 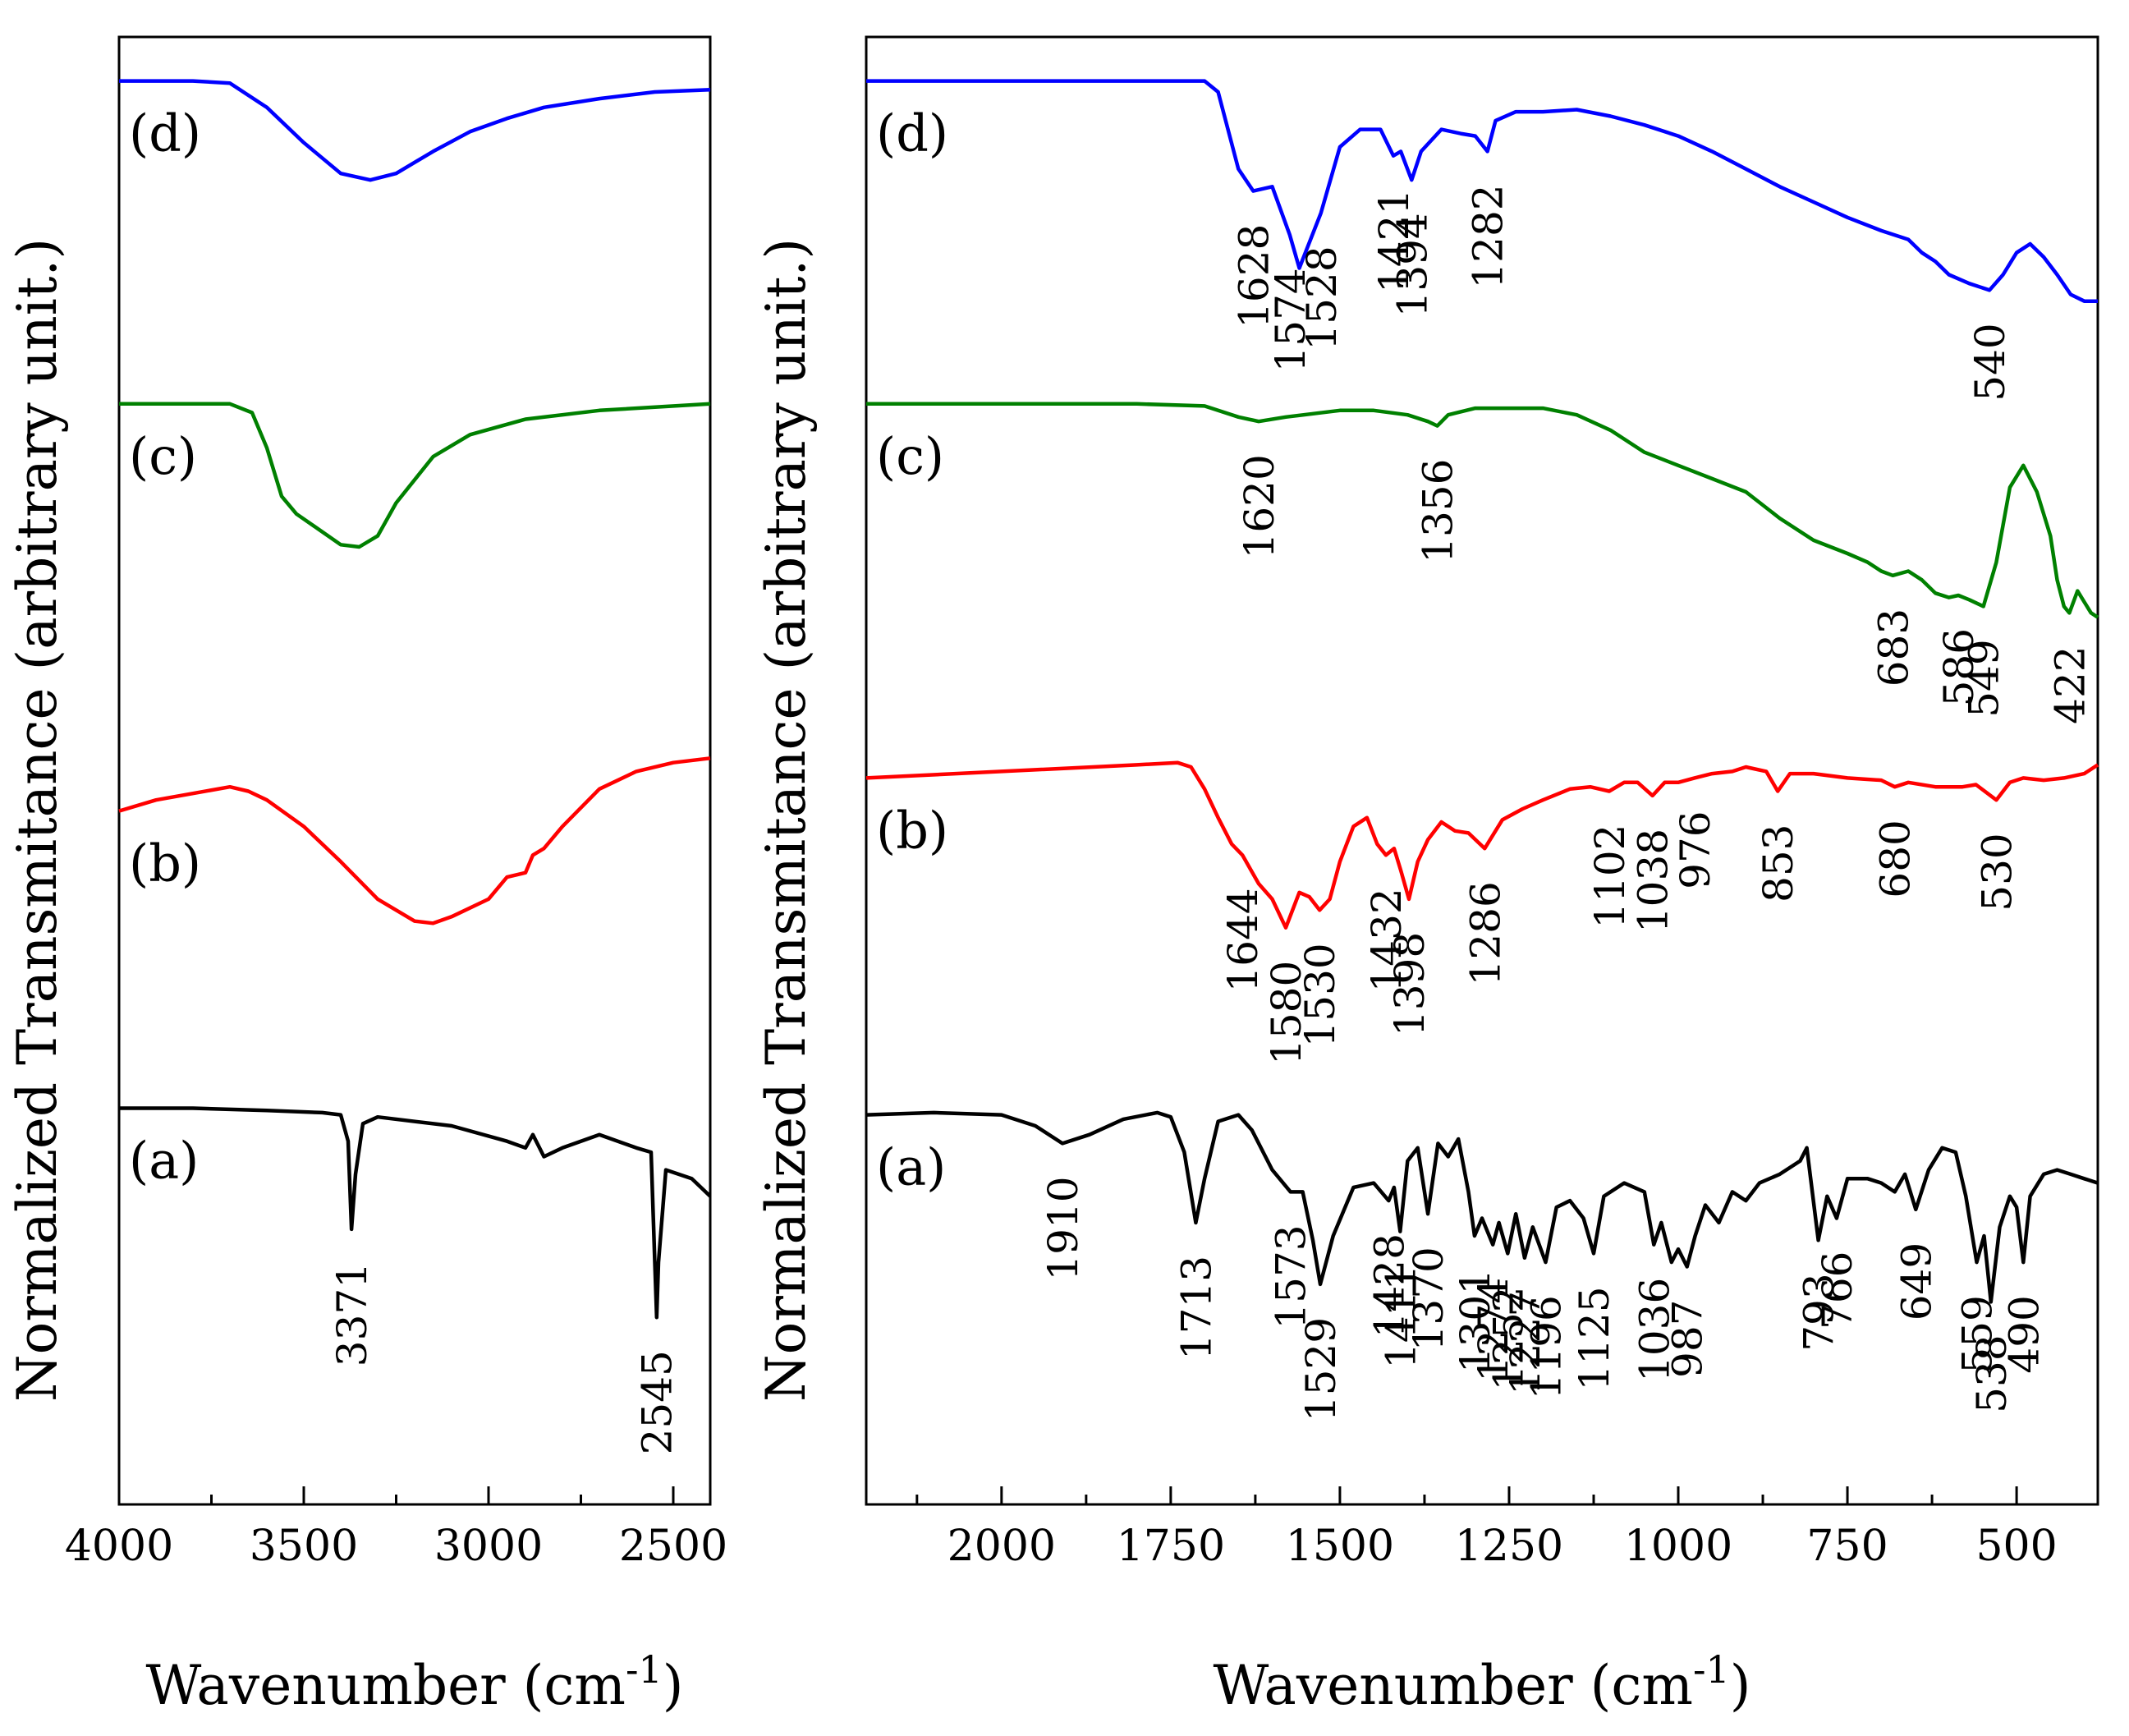 What do you see at coordinates (304, 1546) in the screenshot?
I see `x-tick-label: 3500` at bounding box center [304, 1546].